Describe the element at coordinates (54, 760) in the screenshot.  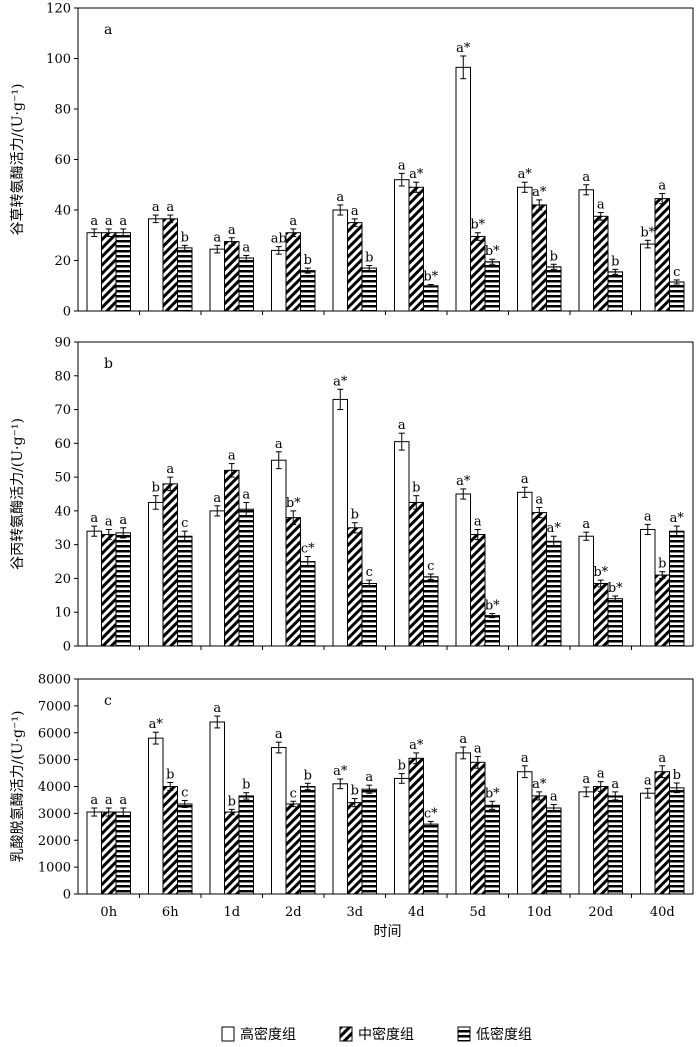
I see `y-tick-label: 5000` at that location.